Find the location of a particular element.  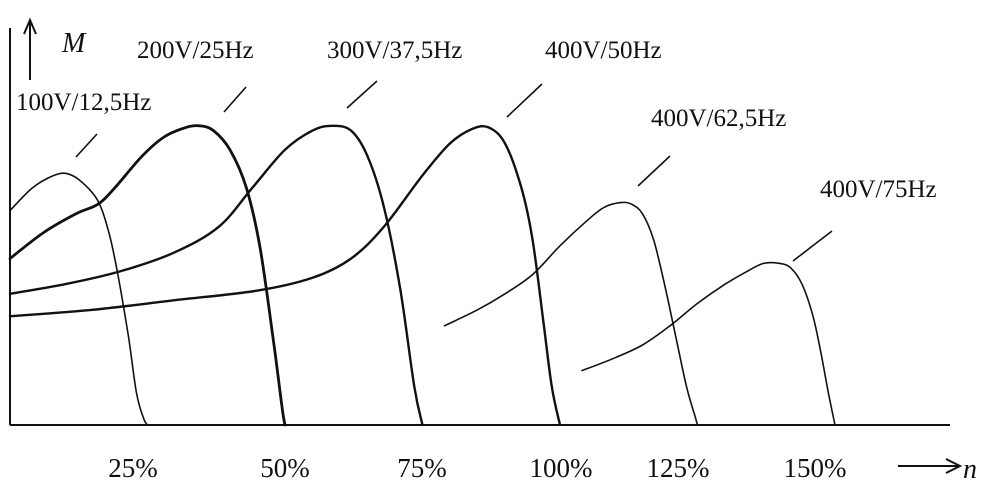

curve-label-400v-62-5hz: 400V/62,5Hz is located at coordinates (718, 118).